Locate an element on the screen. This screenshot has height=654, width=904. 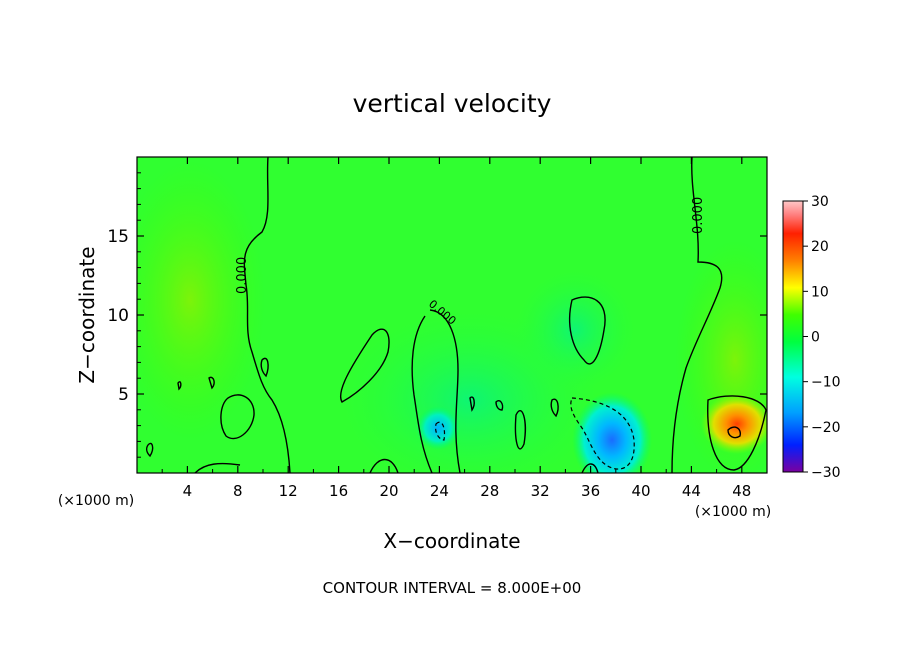
x-tick-label: 28 is located at coordinates (489, 491).